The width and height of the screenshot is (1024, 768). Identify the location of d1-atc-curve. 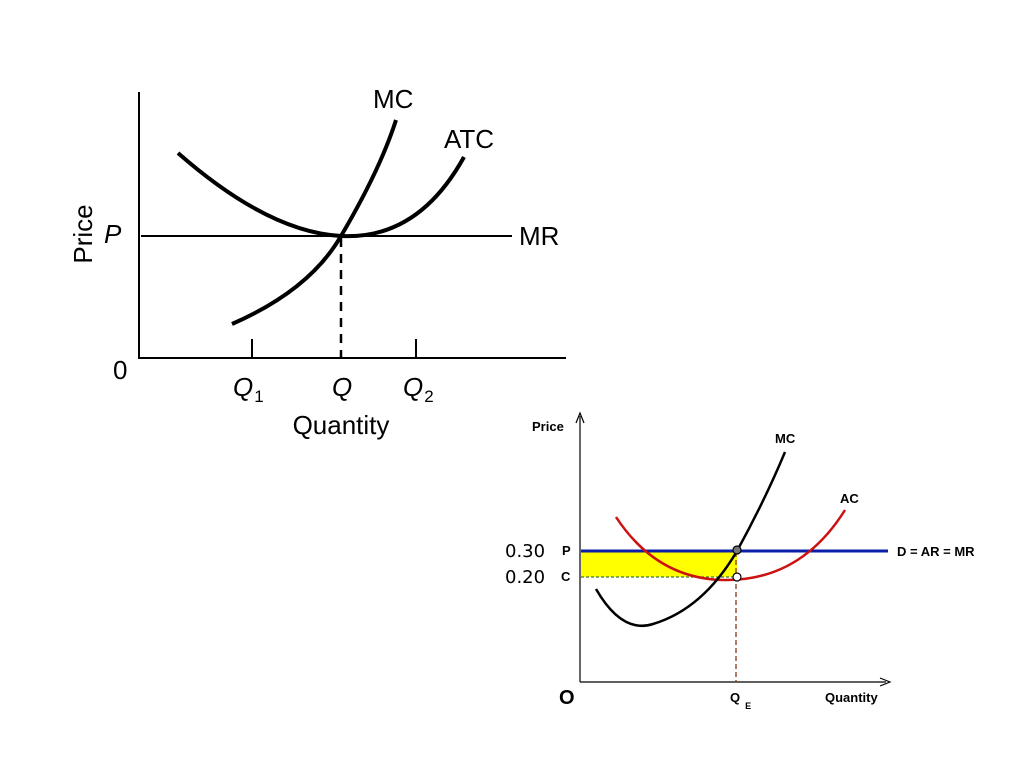
(321, 195).